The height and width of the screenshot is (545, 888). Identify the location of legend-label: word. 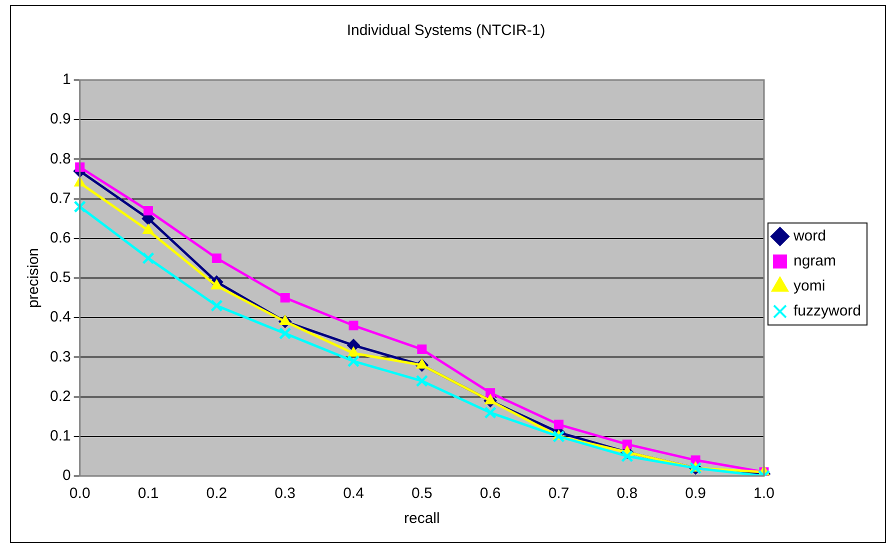
(809, 236).